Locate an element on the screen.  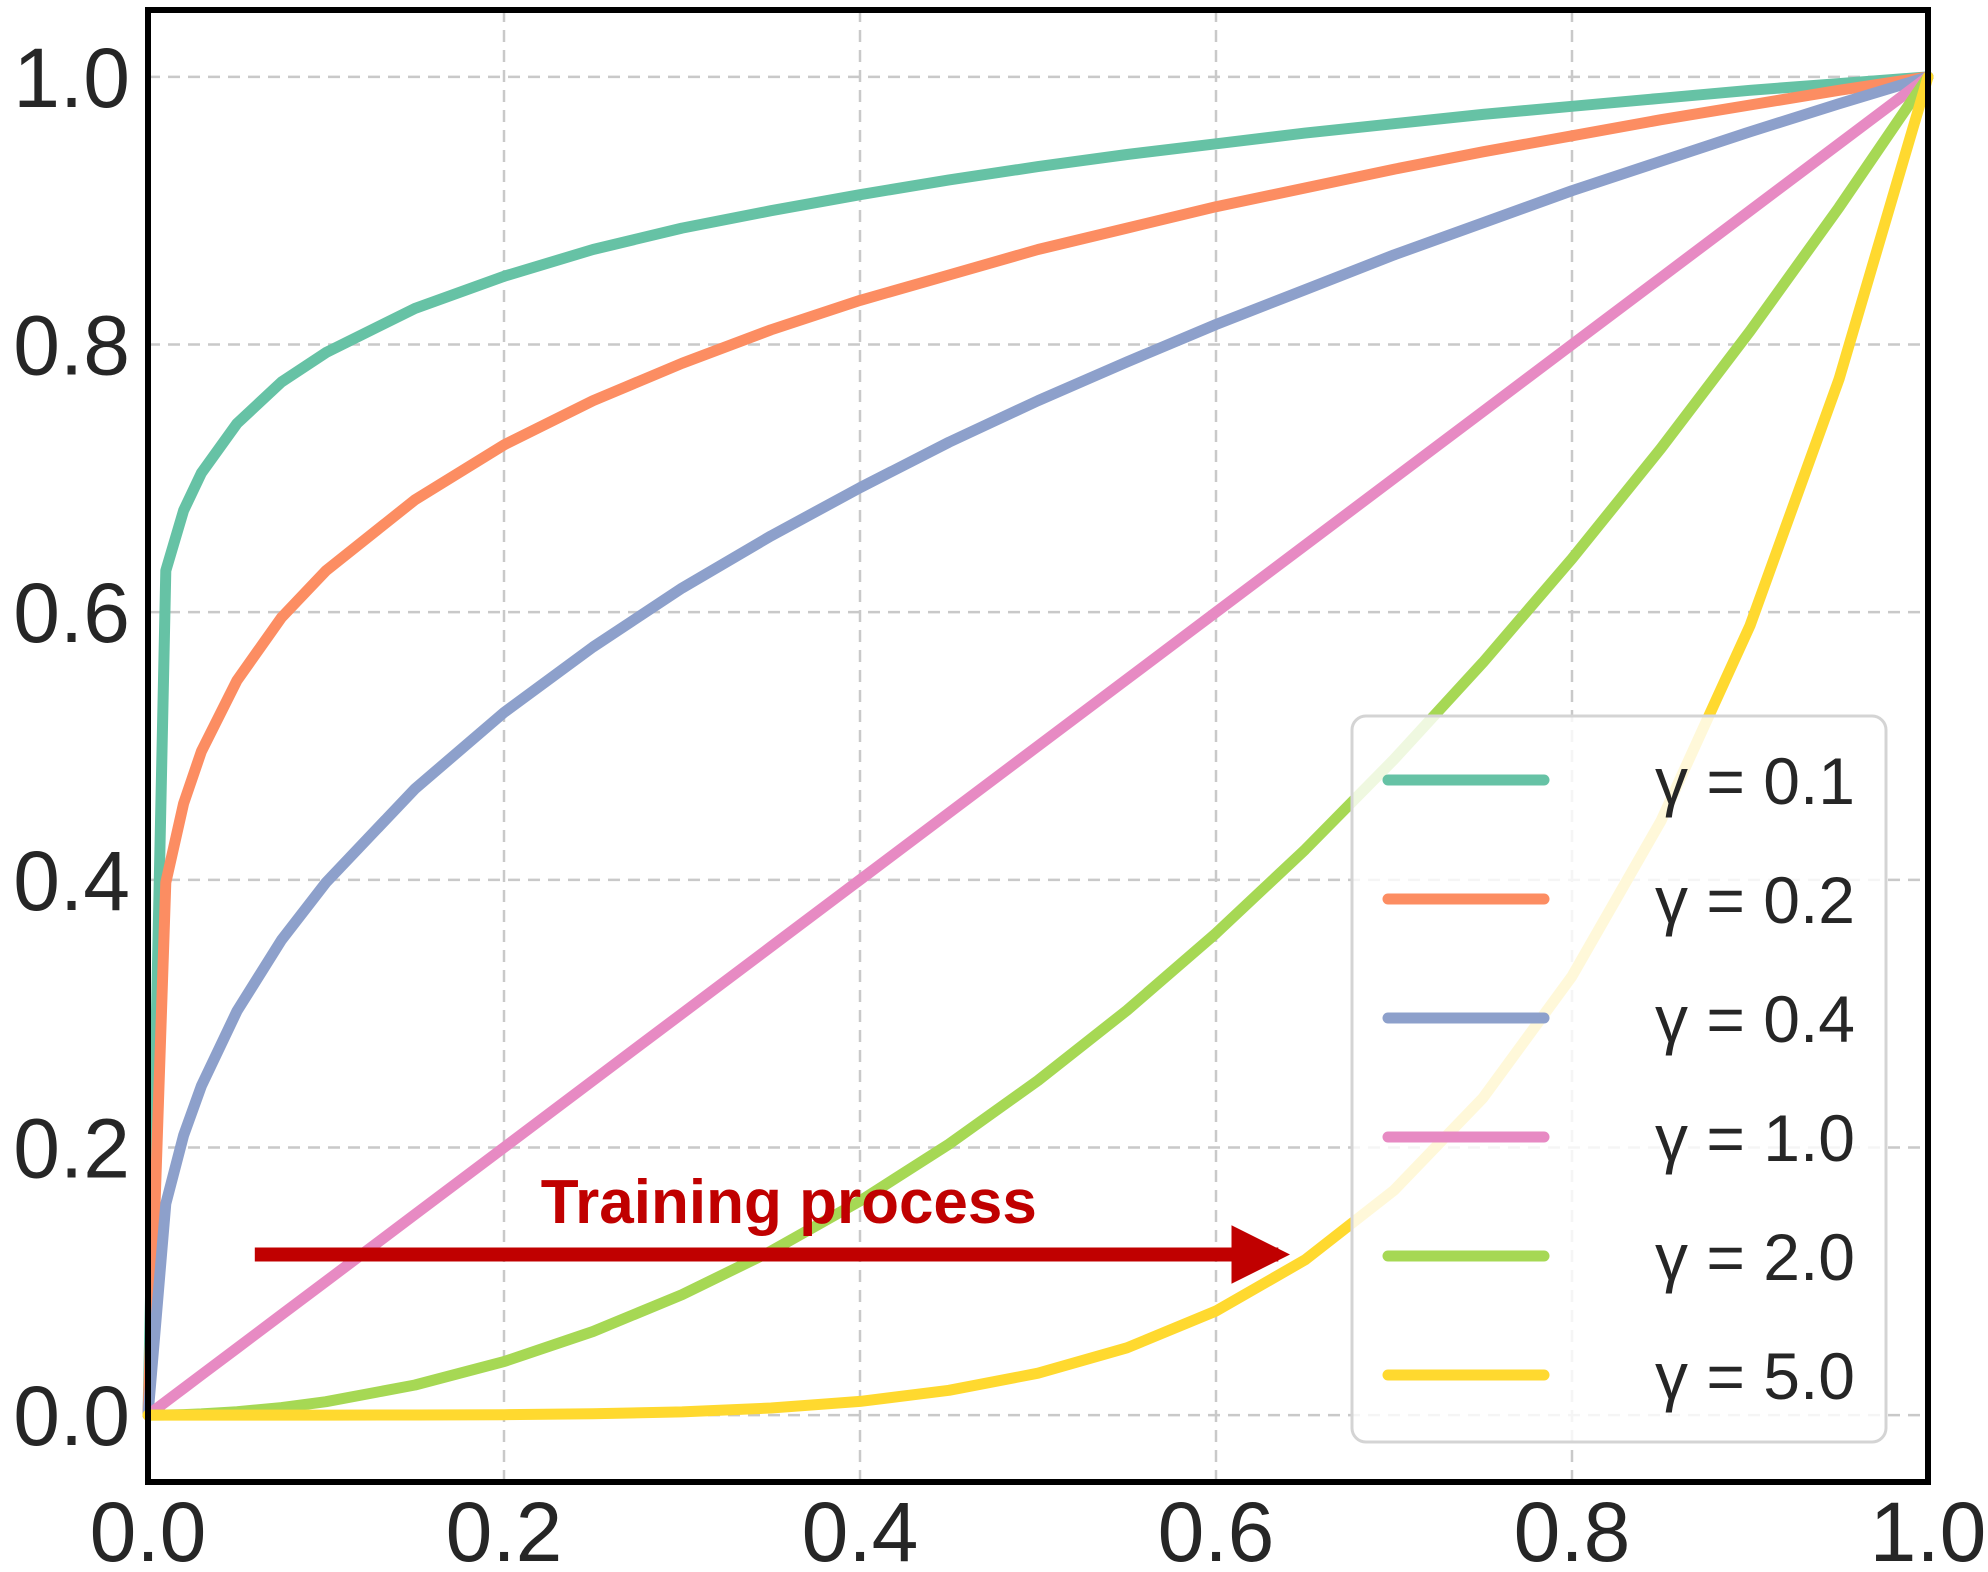
legend-label-5: γ = 5.0 is located at coordinates (1755, 1376).